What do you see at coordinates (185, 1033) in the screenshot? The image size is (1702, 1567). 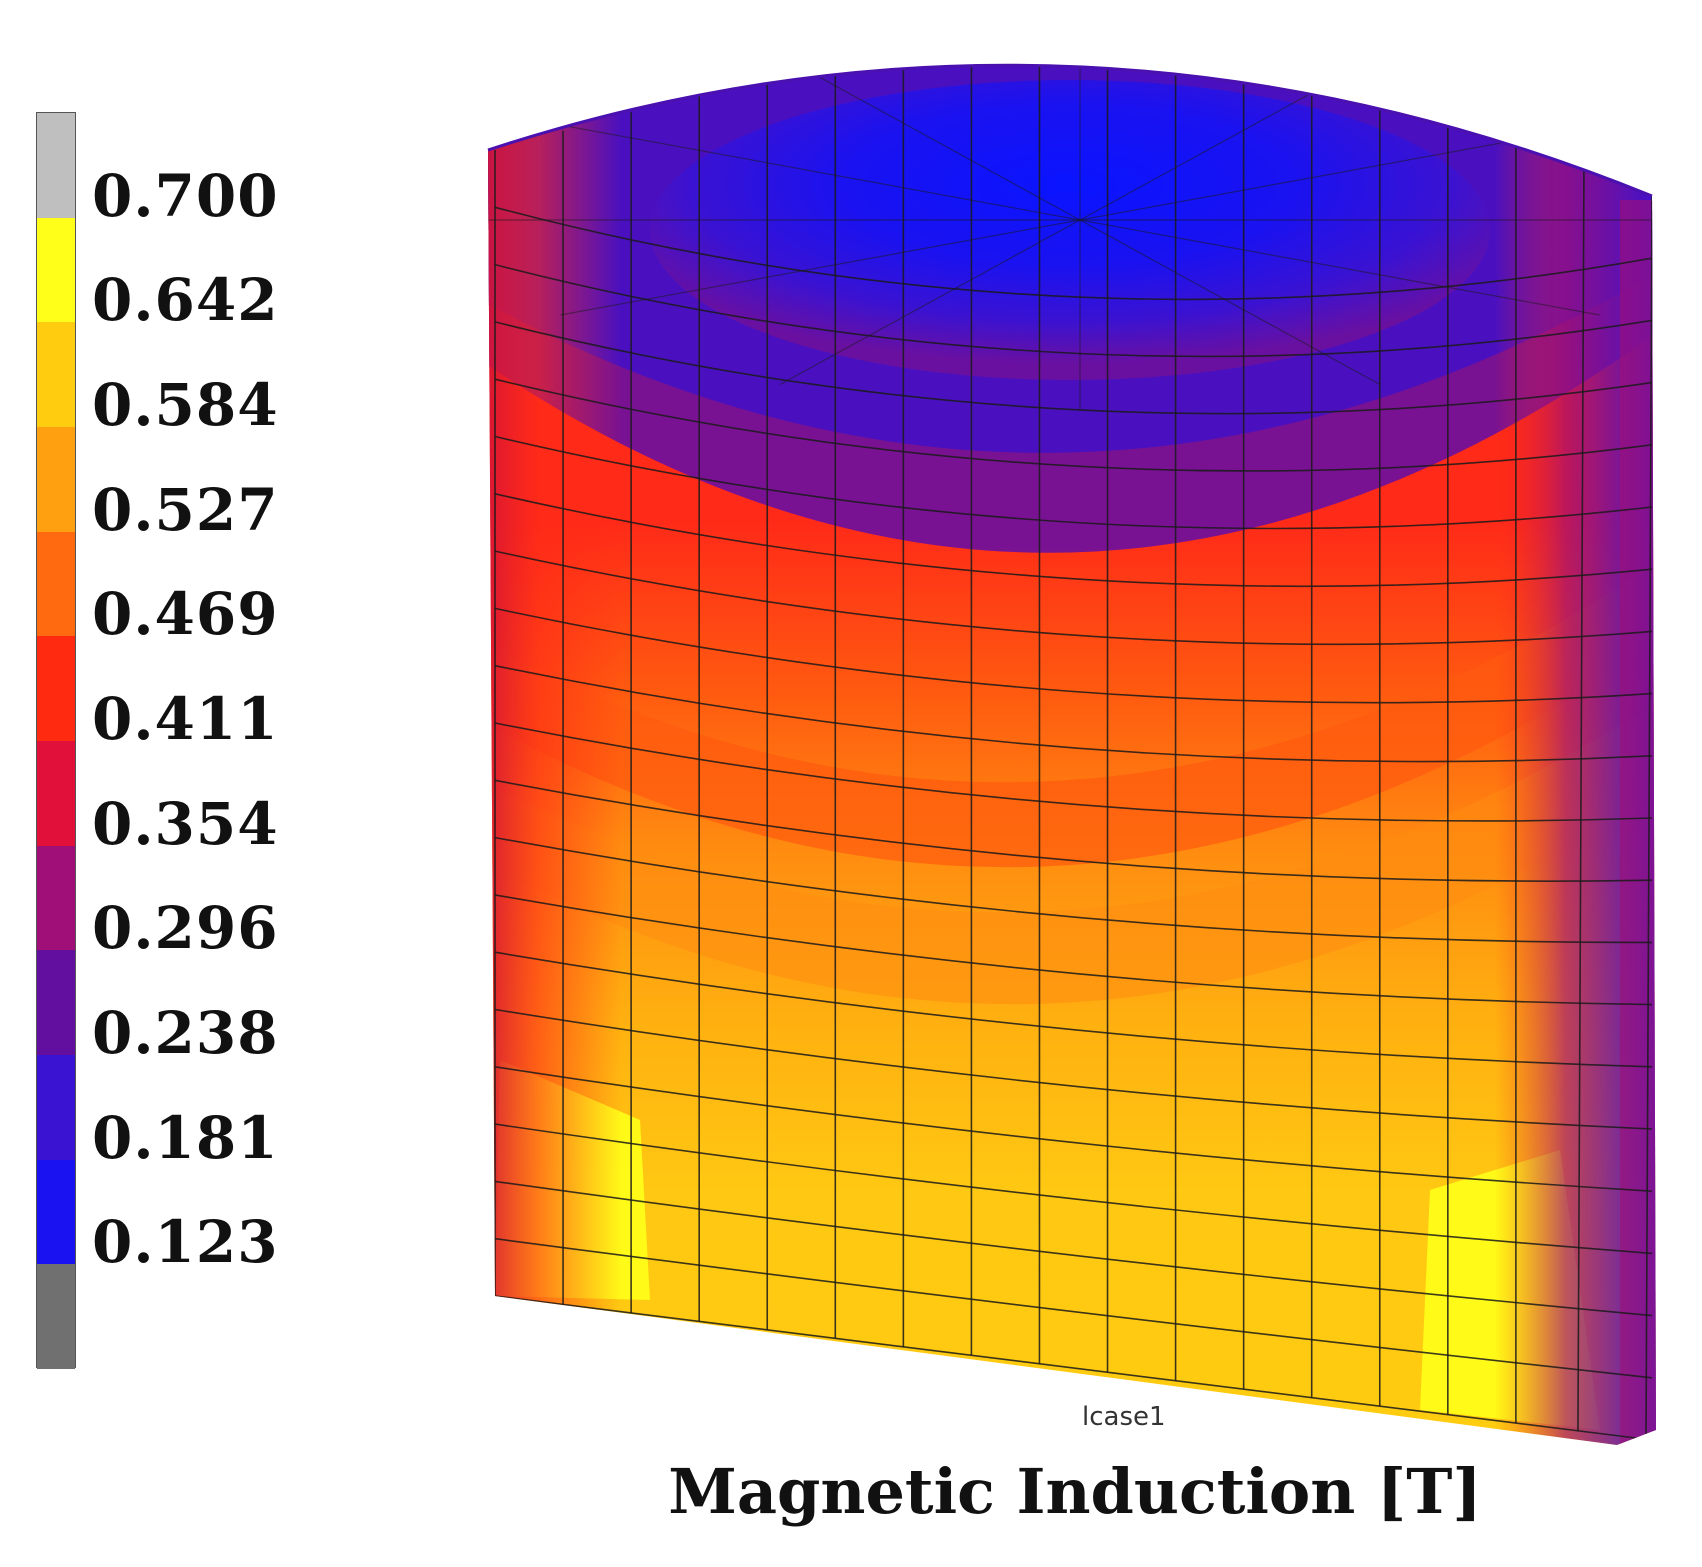 I see `legend-label: 0.238` at bounding box center [185, 1033].